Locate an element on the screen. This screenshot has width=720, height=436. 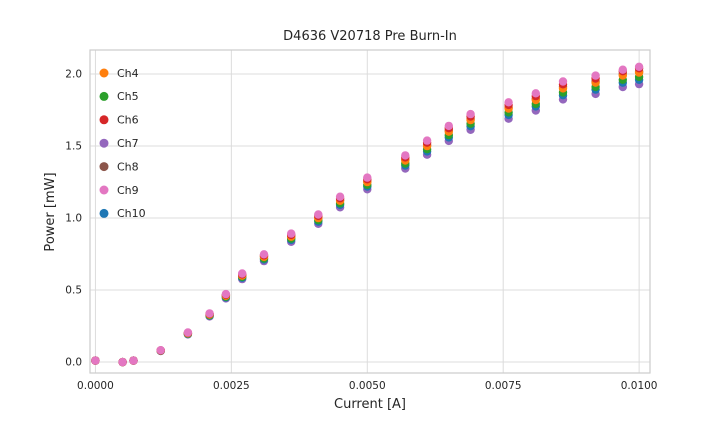
legend-item-ch9: Ch9 is located at coordinates (119, 190).